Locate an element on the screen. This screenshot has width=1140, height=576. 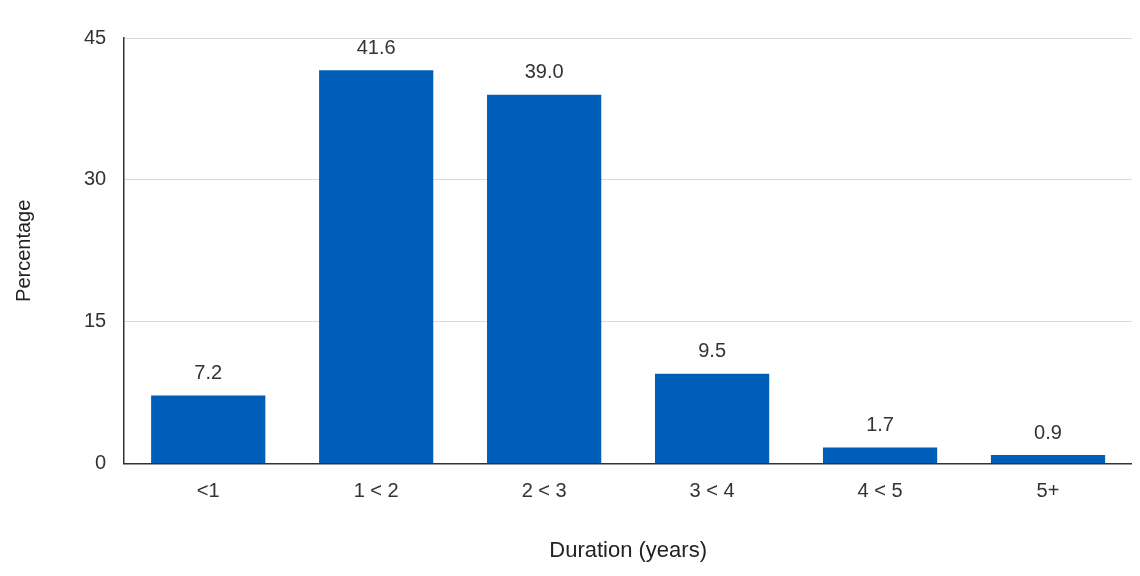
y-tick-label: 0 is located at coordinates (101, 462).